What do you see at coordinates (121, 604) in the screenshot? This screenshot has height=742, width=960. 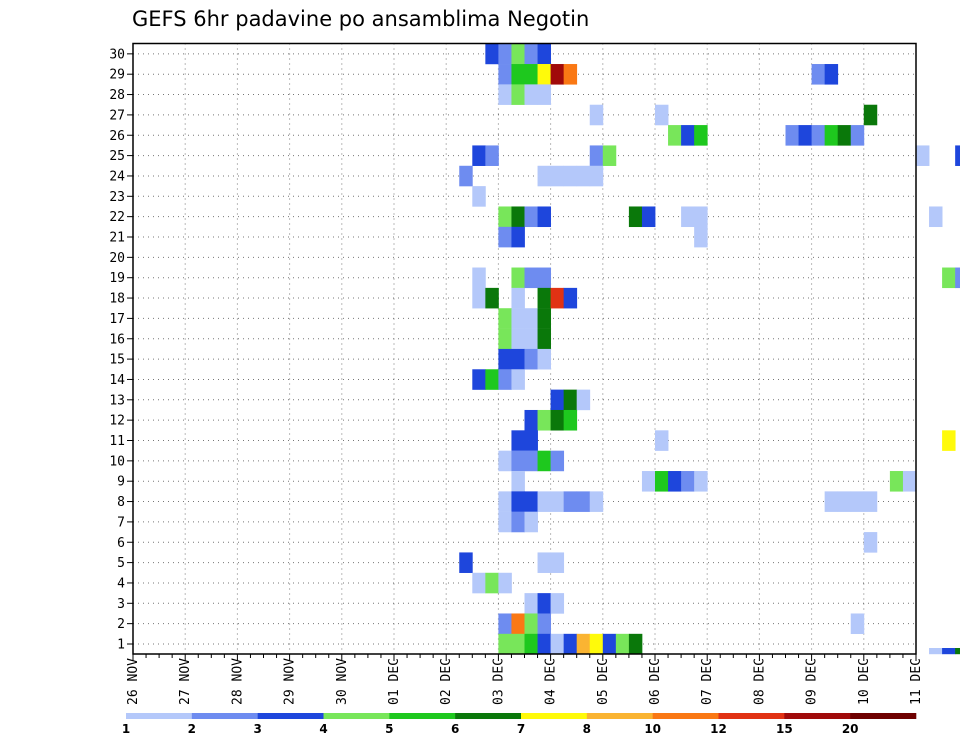 I see `y-tick-label: 3` at bounding box center [121, 604].